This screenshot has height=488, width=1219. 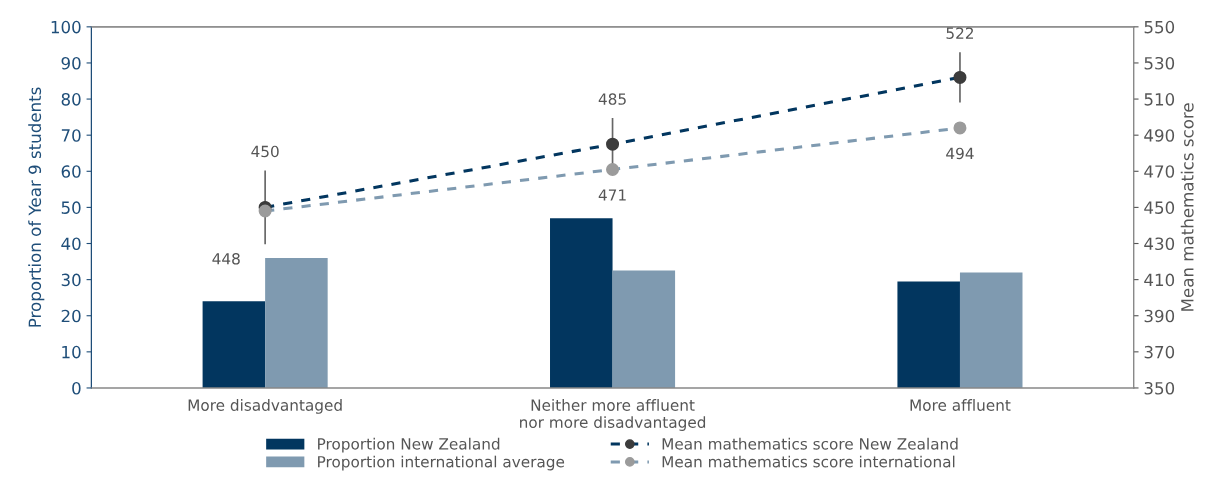 I want to click on data-label: 522, so click(x=960, y=33).